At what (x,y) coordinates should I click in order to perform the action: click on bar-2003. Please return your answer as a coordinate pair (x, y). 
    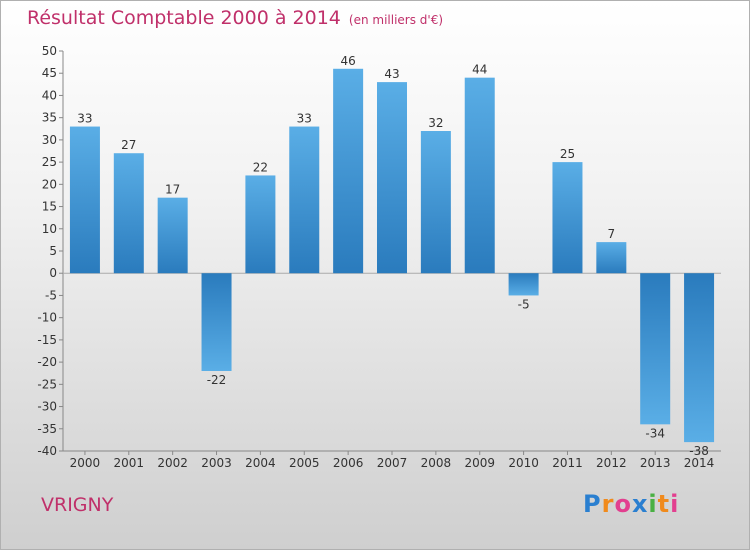
    Looking at the image, I should click on (216, 322).